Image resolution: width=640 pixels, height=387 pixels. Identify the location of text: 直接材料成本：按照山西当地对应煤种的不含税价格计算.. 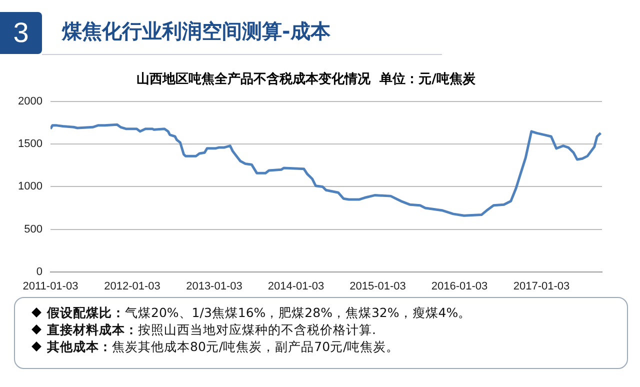
(211, 329).